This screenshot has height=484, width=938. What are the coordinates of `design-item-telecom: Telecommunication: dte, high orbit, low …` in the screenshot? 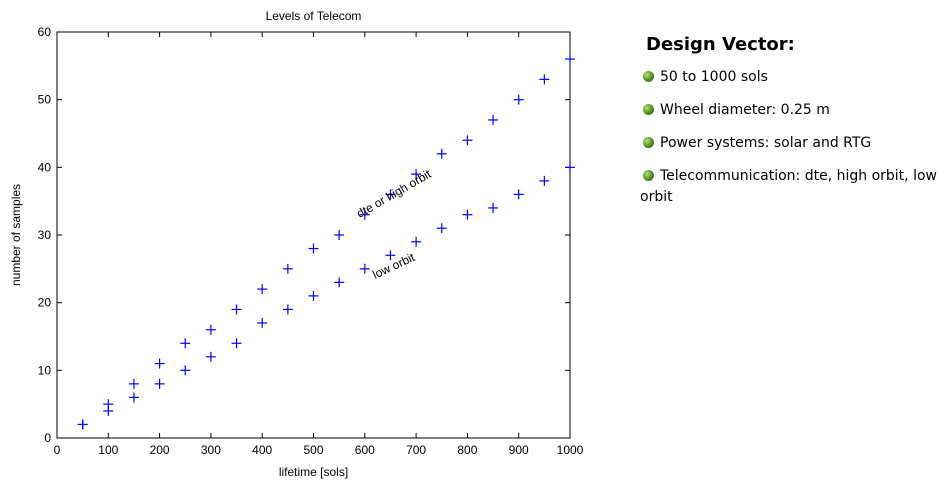 It's located at (789, 187).